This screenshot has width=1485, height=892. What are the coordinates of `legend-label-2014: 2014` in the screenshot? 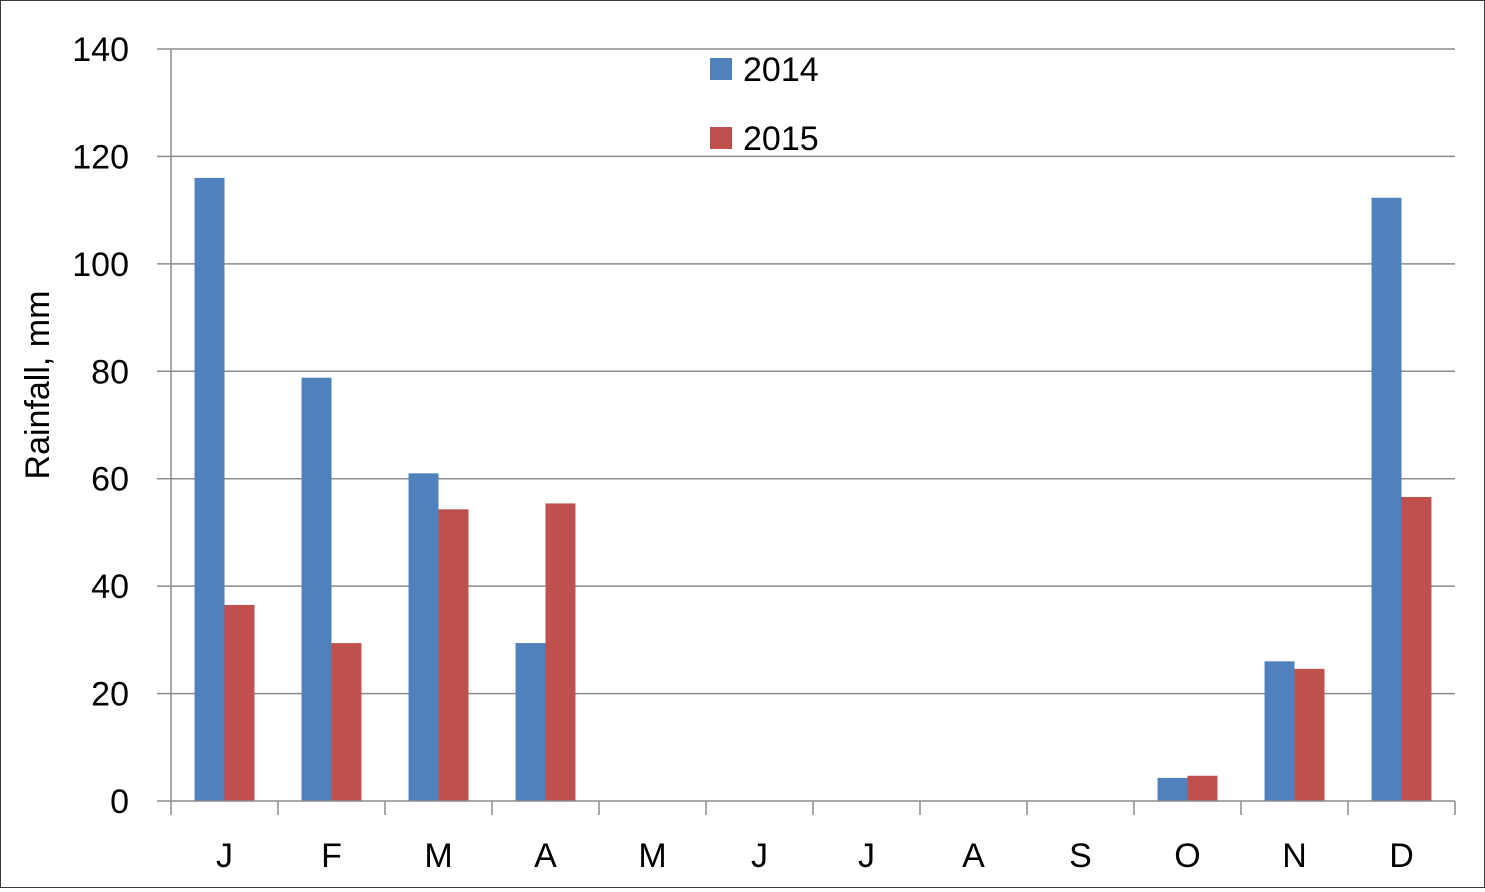 It's located at (781, 70).